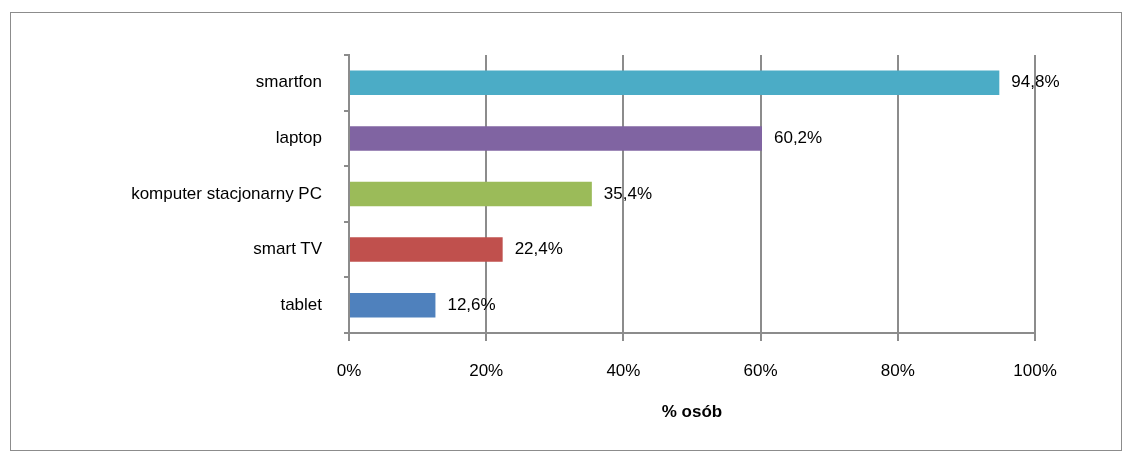 The width and height of the screenshot is (1131, 459). Describe the element at coordinates (1035, 82) in the screenshot. I see `data-label: 94,8%` at that location.